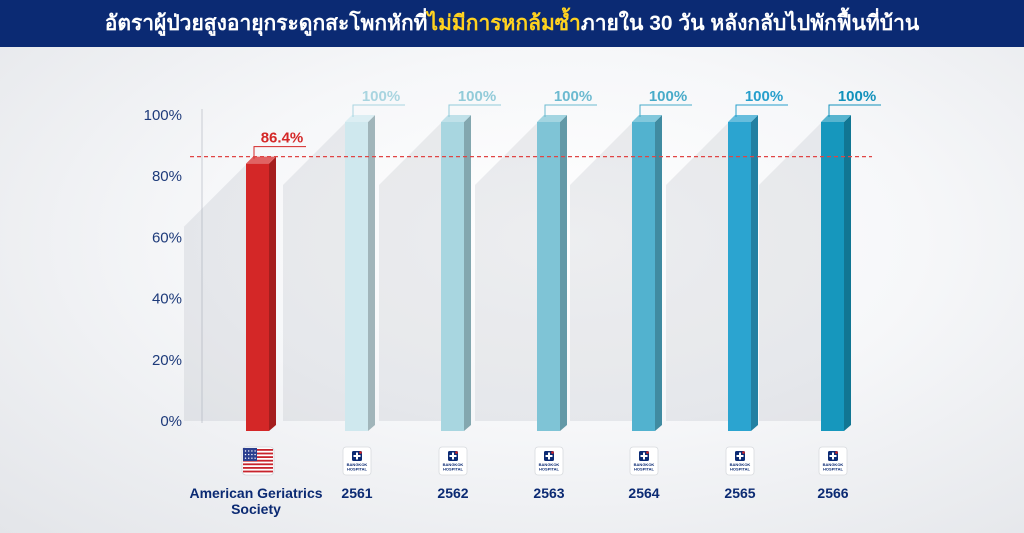  I want to click on x-category-label-line: American Geriatrics, so click(255, 493).